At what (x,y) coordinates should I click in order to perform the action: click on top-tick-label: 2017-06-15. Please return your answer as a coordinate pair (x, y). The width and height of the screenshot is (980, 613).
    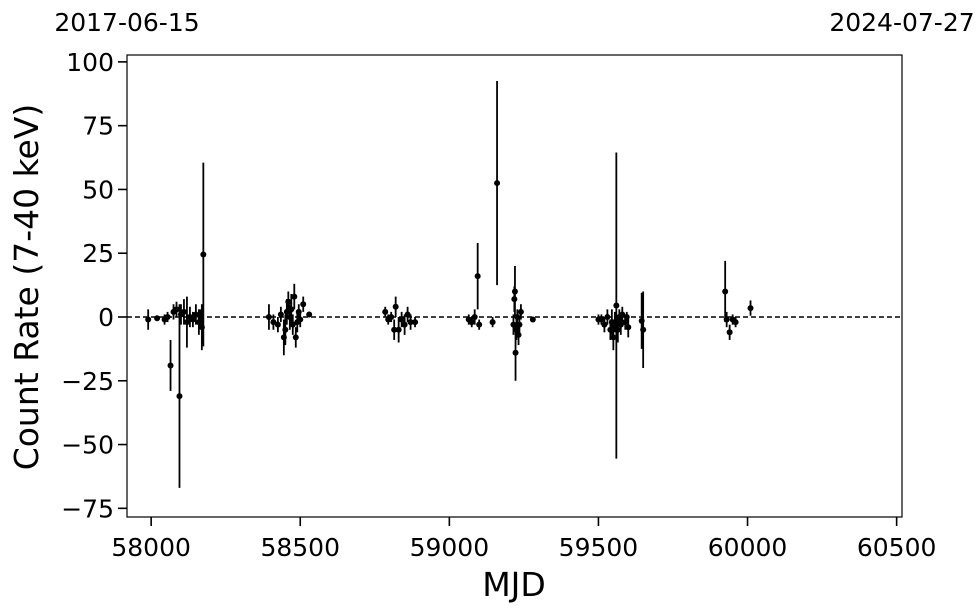
    Looking at the image, I should click on (126, 22).